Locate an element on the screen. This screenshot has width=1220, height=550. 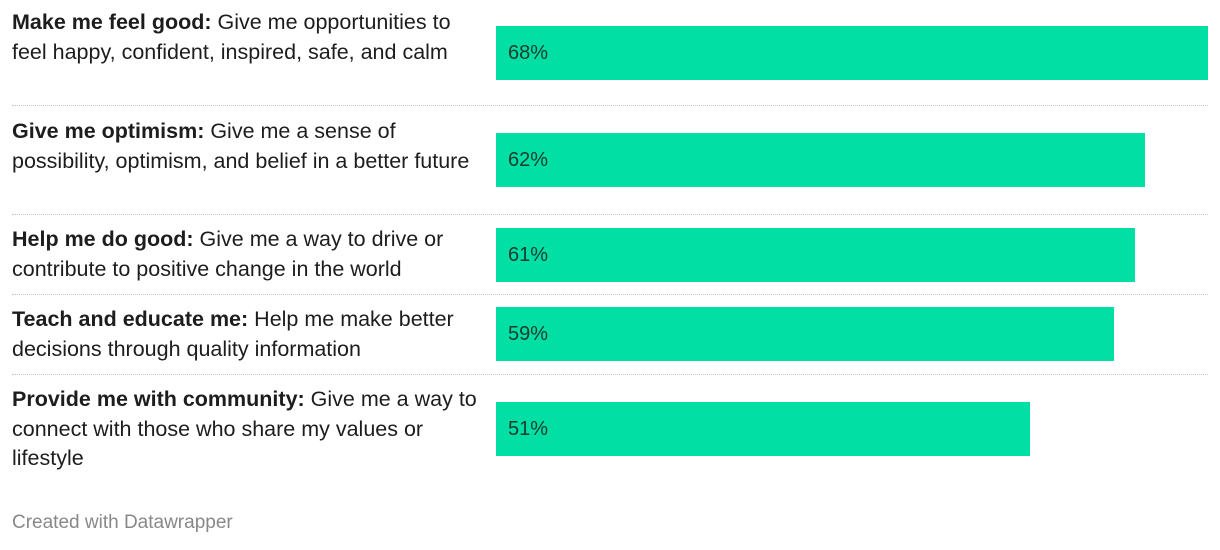
category-title: Give me optimism: is located at coordinates (108, 131).